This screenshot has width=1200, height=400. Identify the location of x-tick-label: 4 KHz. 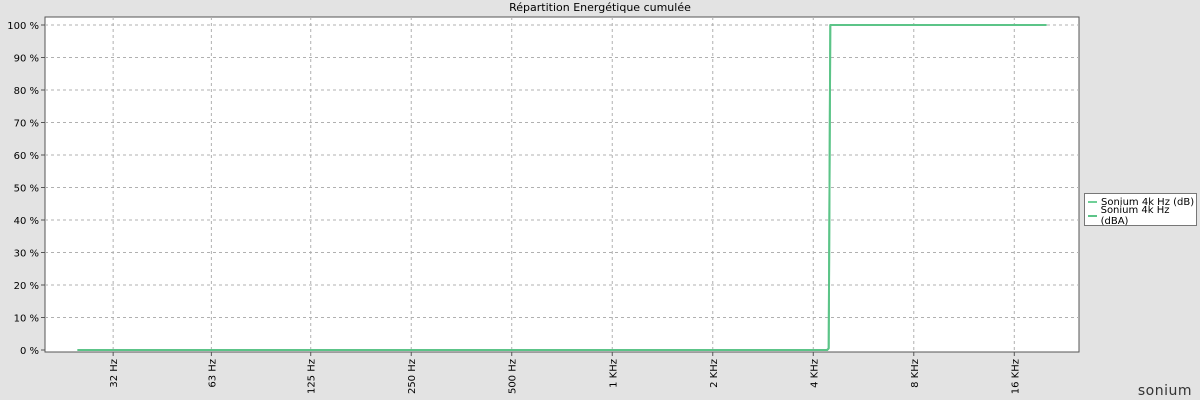
(814, 373).